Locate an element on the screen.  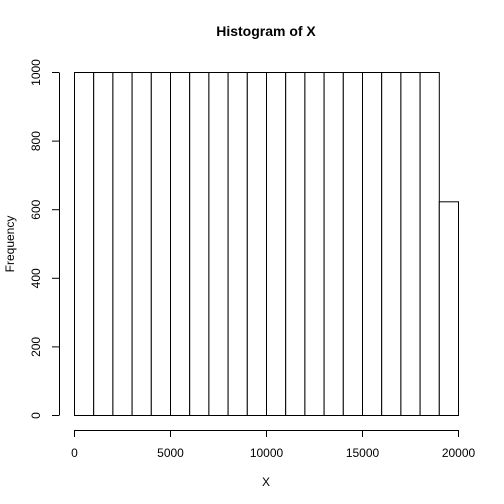
y-axis-label: Frequency is located at coordinates (10, 244).